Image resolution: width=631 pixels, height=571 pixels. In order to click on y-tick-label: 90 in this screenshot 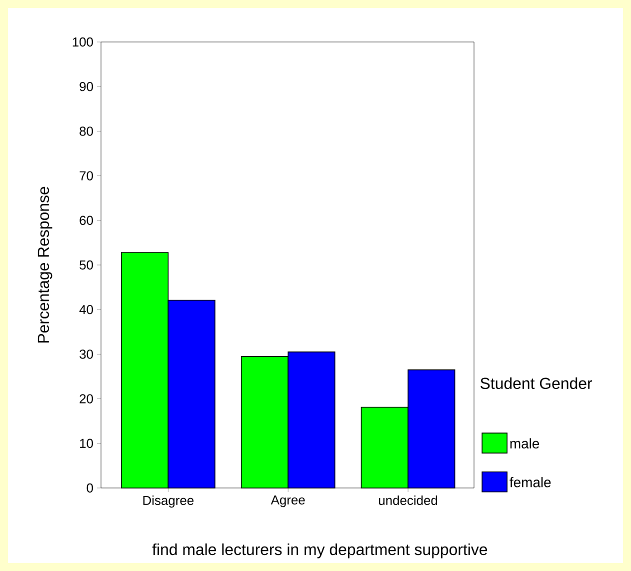, I will do `click(86, 87)`.